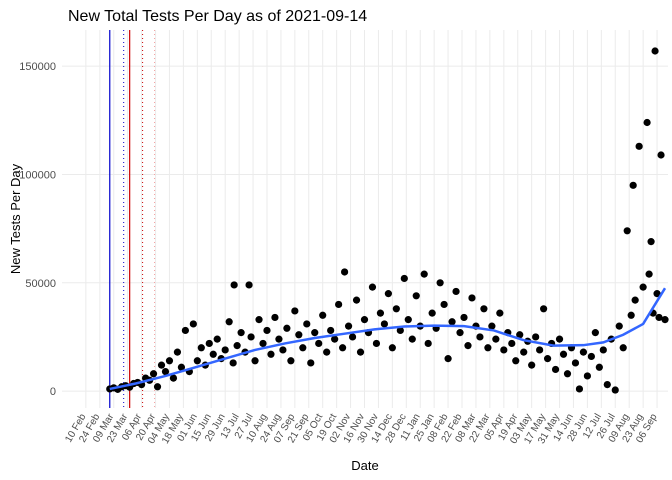 This screenshot has width=672, height=480. What do you see at coordinates (364, 465) in the screenshot?
I see `x-axis-label: Date` at bounding box center [364, 465].